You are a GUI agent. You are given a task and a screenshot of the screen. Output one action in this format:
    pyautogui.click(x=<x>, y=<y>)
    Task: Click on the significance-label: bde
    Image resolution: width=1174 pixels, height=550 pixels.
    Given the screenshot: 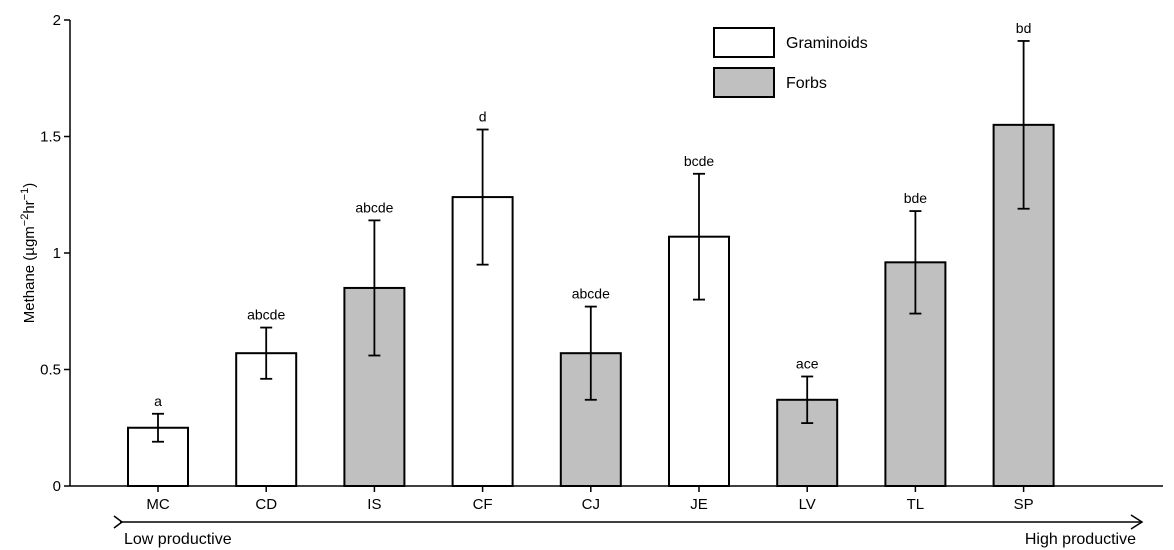 What is the action you would take?
    pyautogui.click(x=916, y=198)
    